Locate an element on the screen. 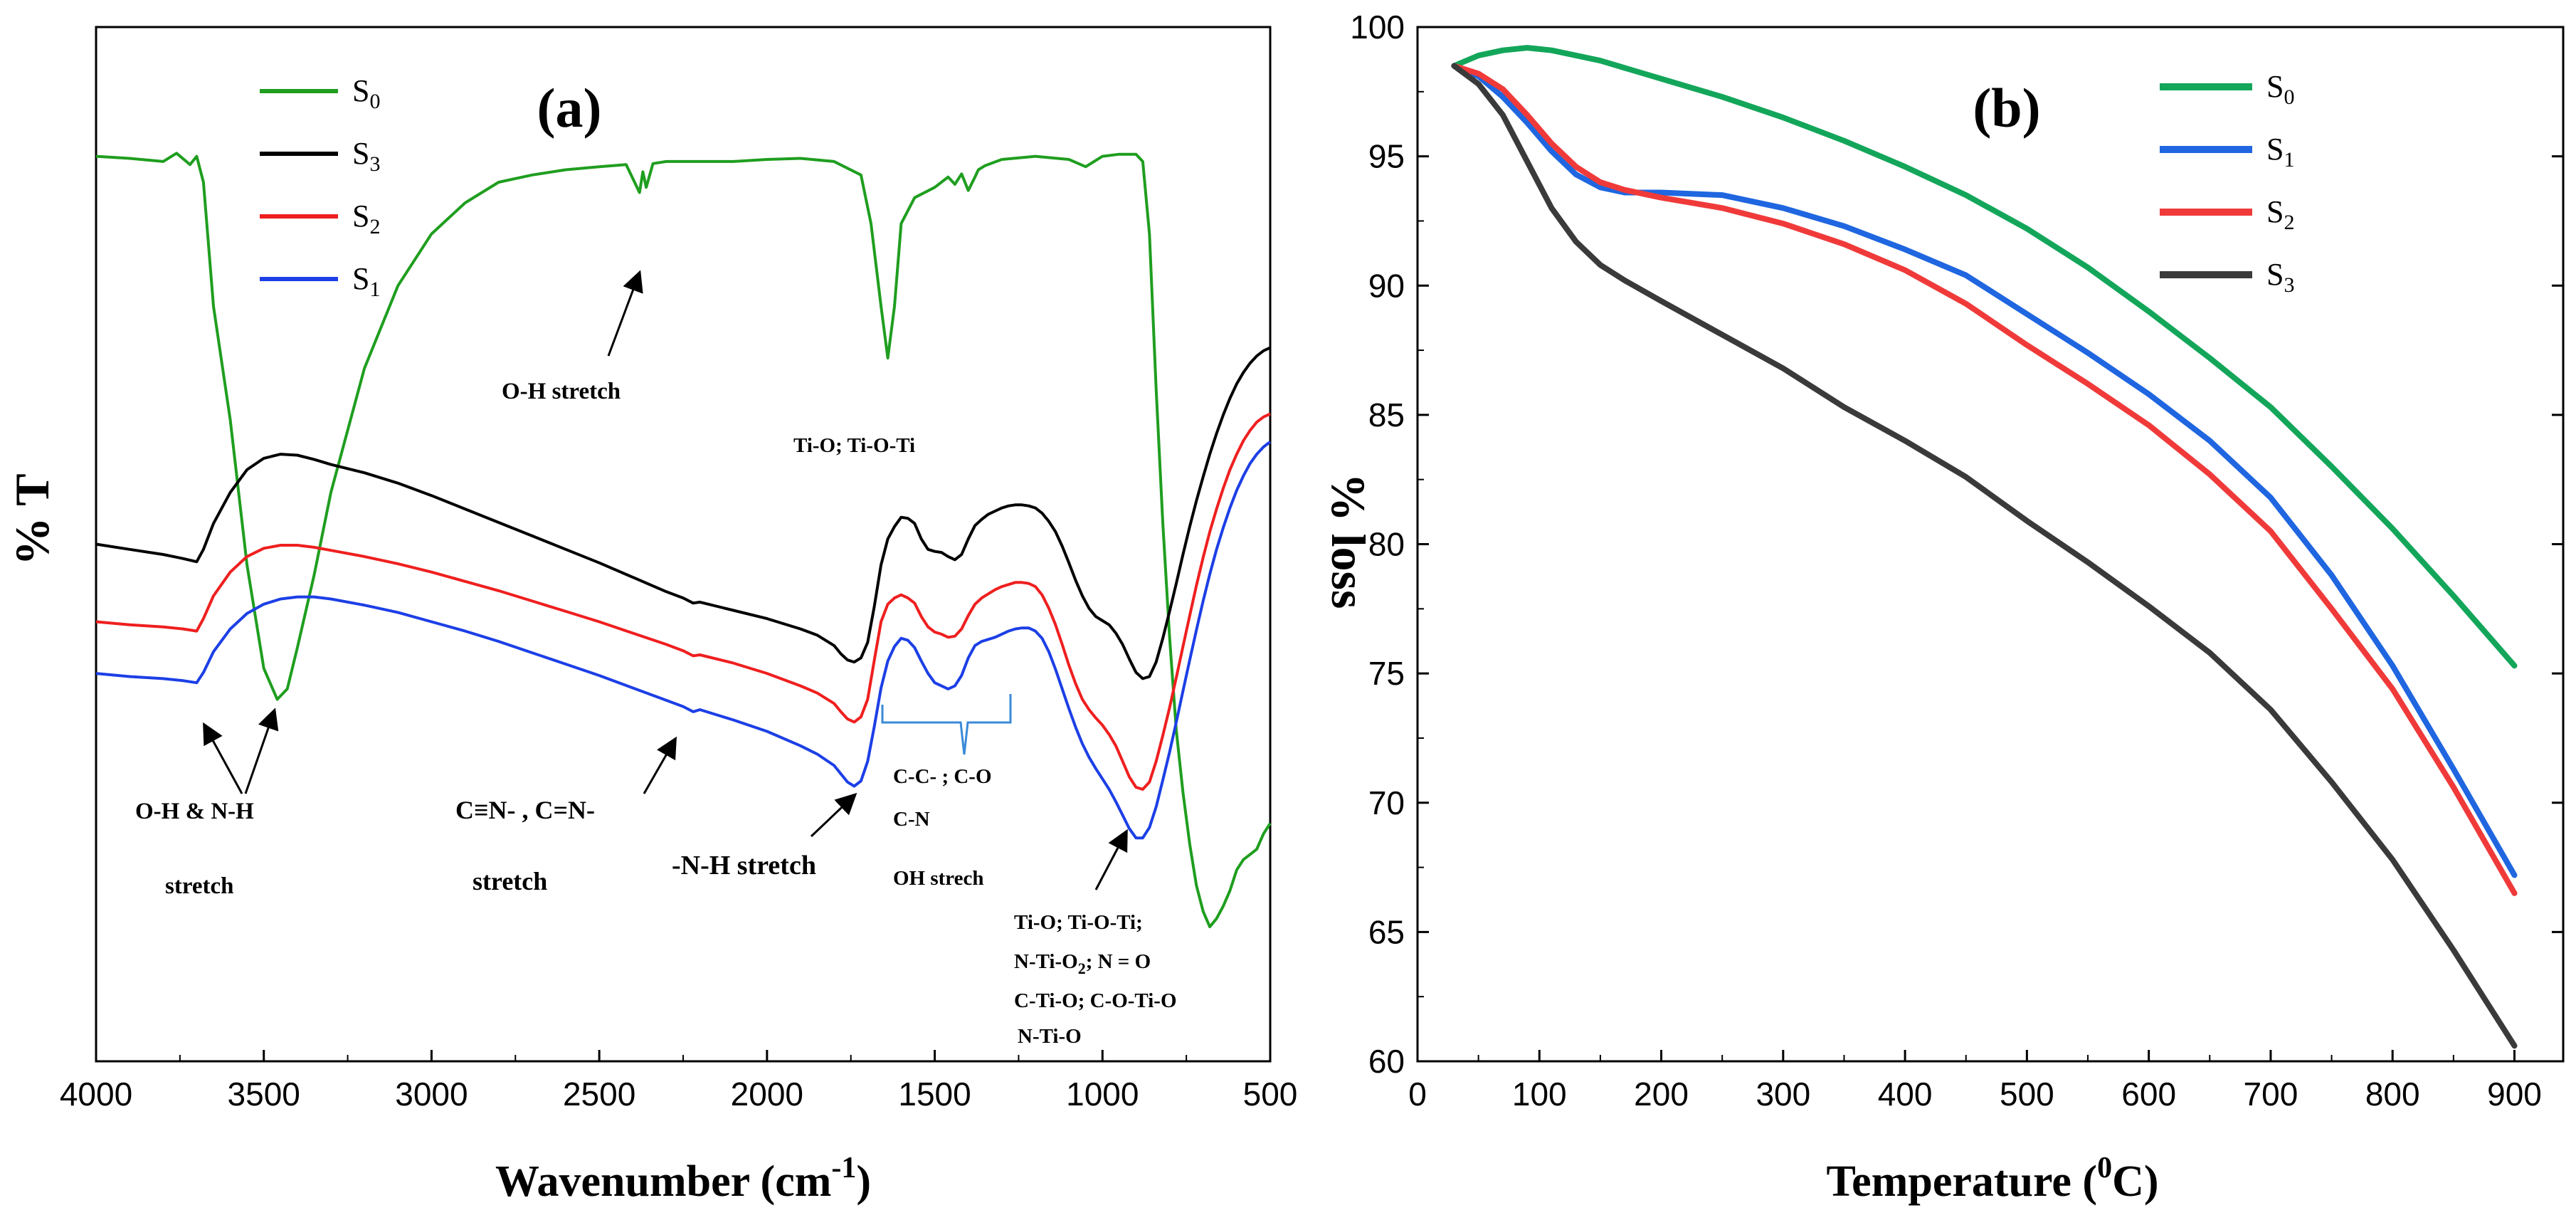 This screenshot has height=1225, width=2576. legend-label-a-S2: S2 is located at coordinates (366, 218).